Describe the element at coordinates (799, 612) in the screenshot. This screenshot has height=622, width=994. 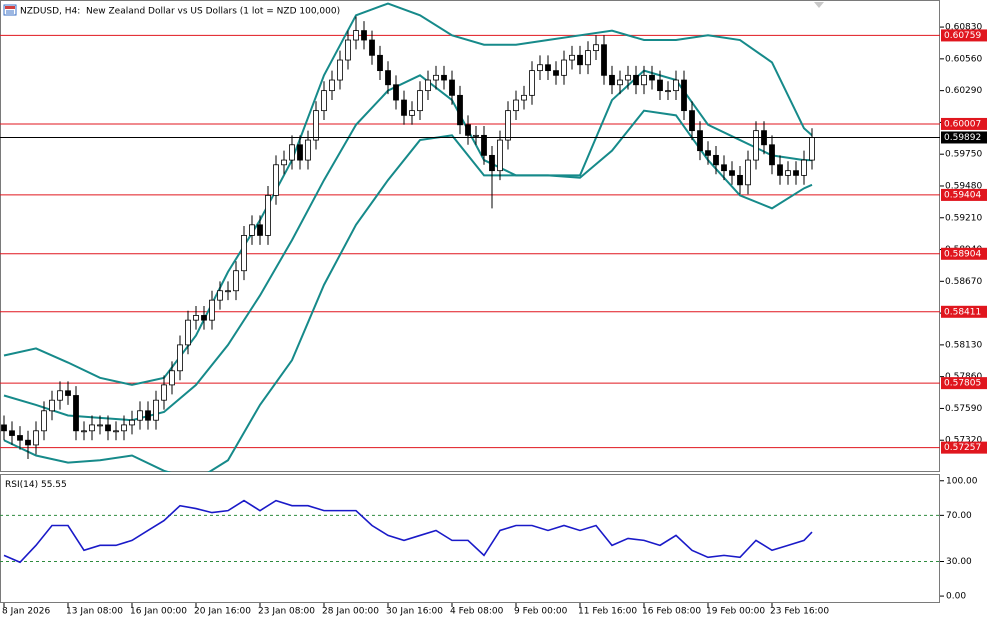
I see `x-tick-label: 23 Feb 16:00` at that location.